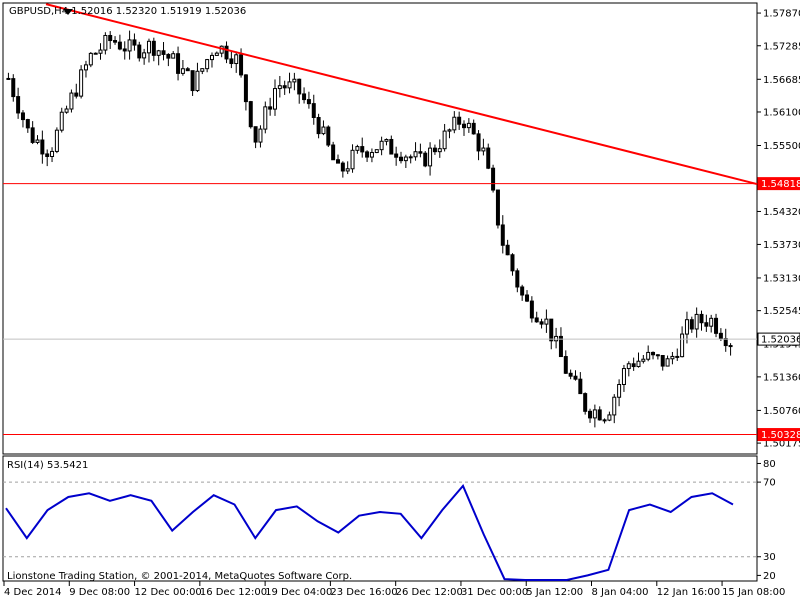  Describe the element at coordinates (781, 146) in the screenshot. I see `price-tick-label: 1.55500` at that location.